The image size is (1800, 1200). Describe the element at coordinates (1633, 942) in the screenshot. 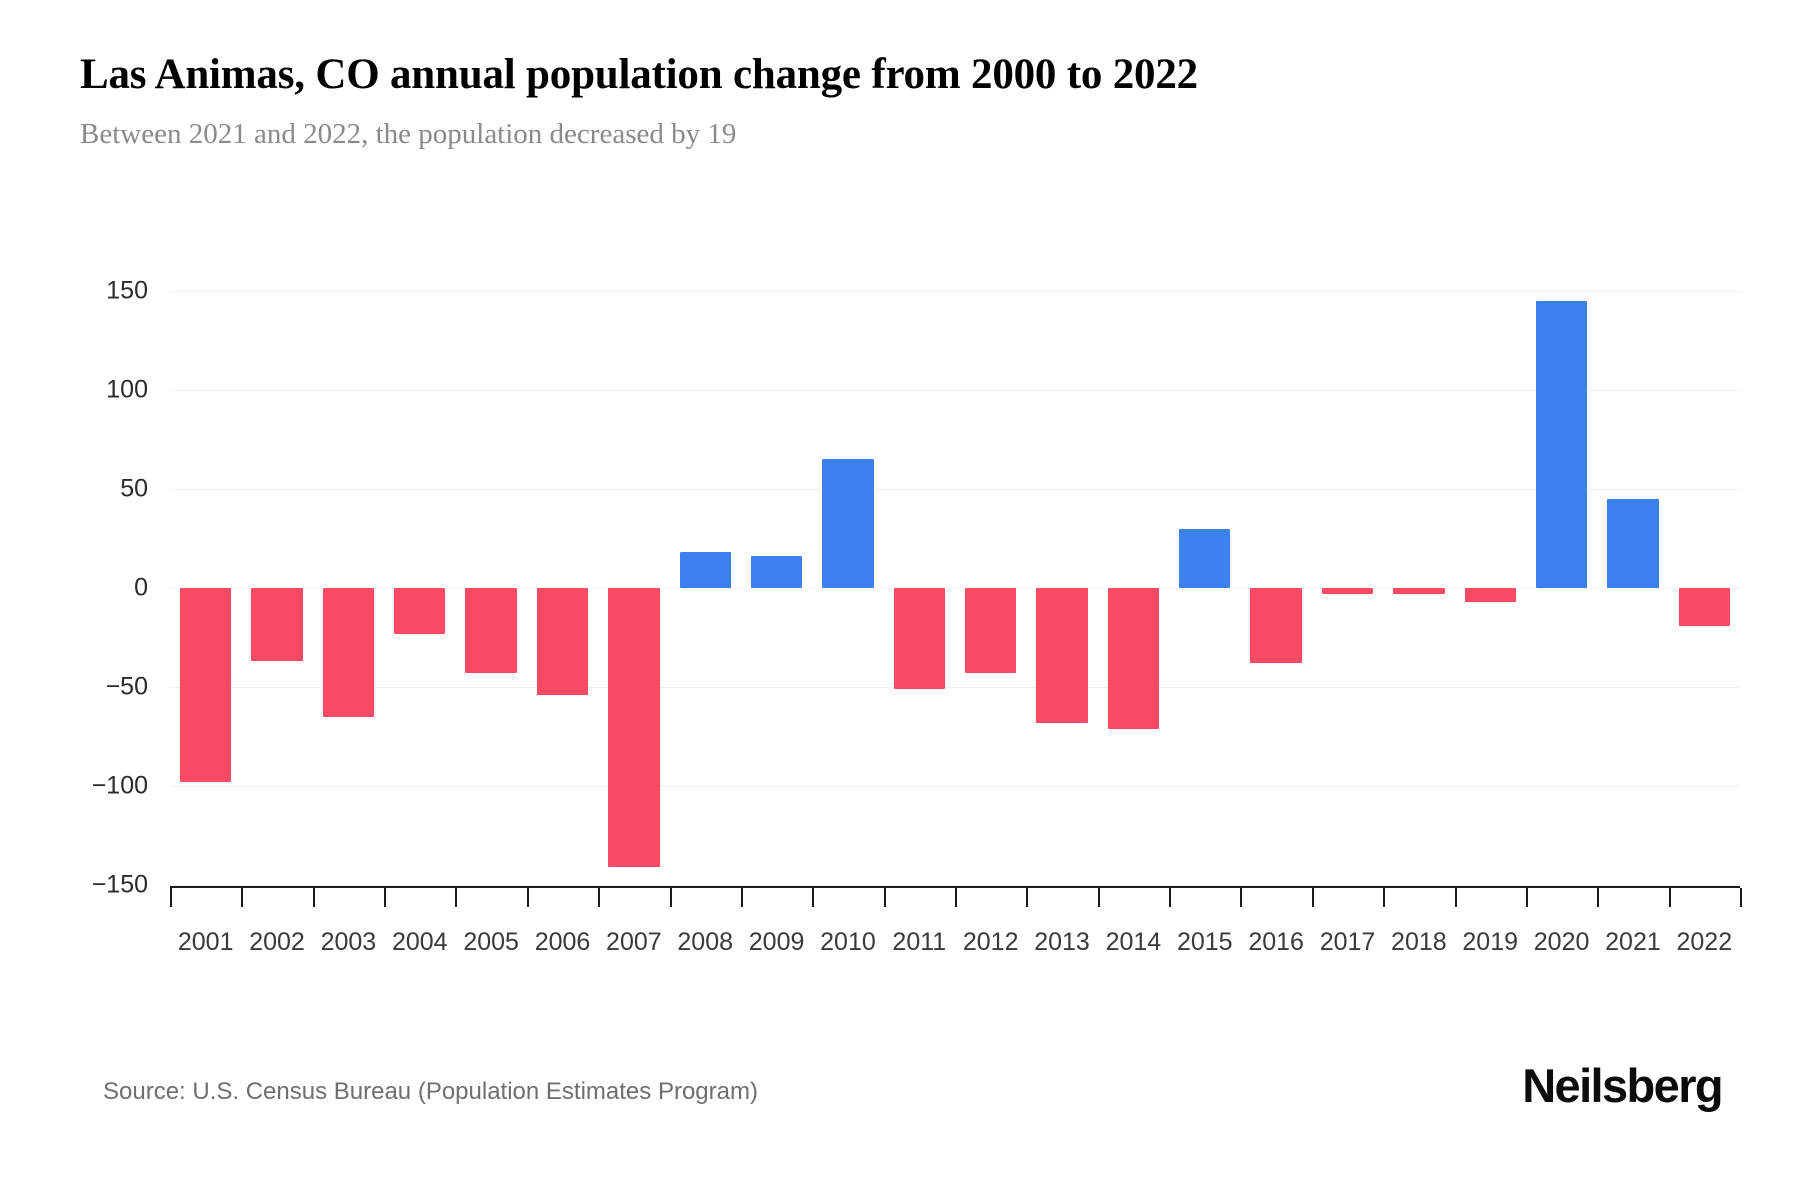

I see `x-tick-label: 2021` at that location.